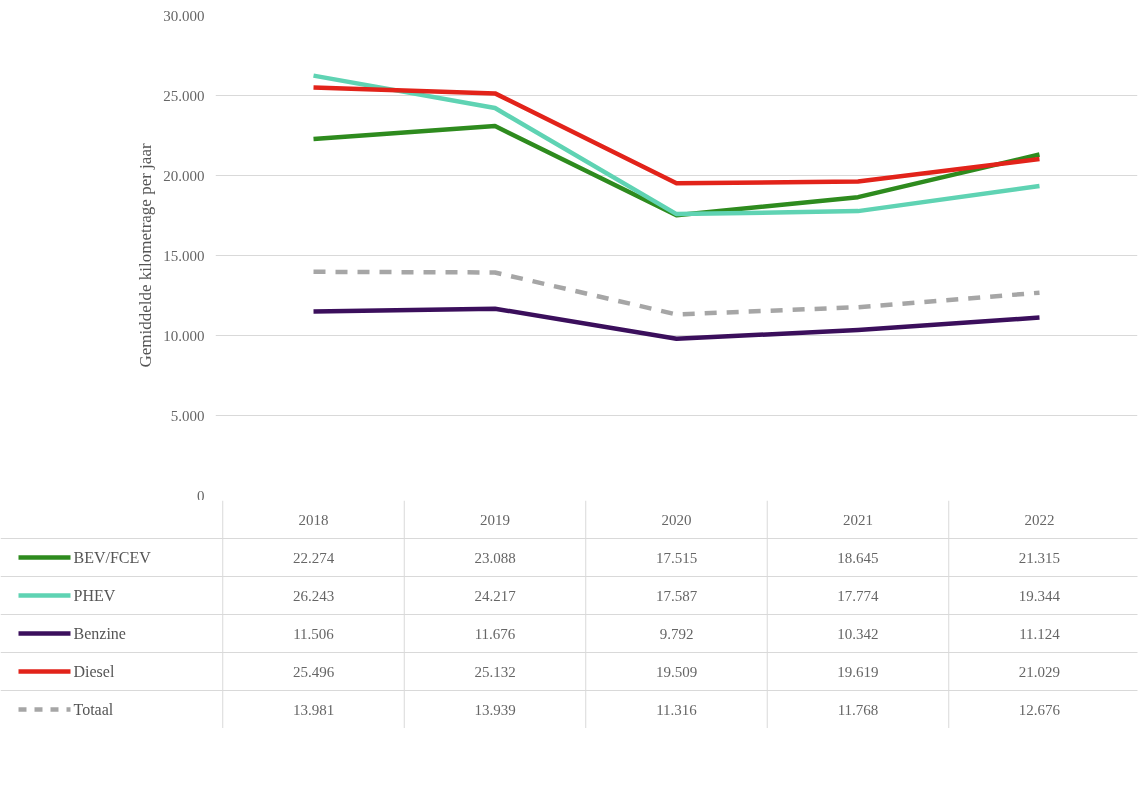  I want to click on legend-label: PHEV, so click(94, 595).